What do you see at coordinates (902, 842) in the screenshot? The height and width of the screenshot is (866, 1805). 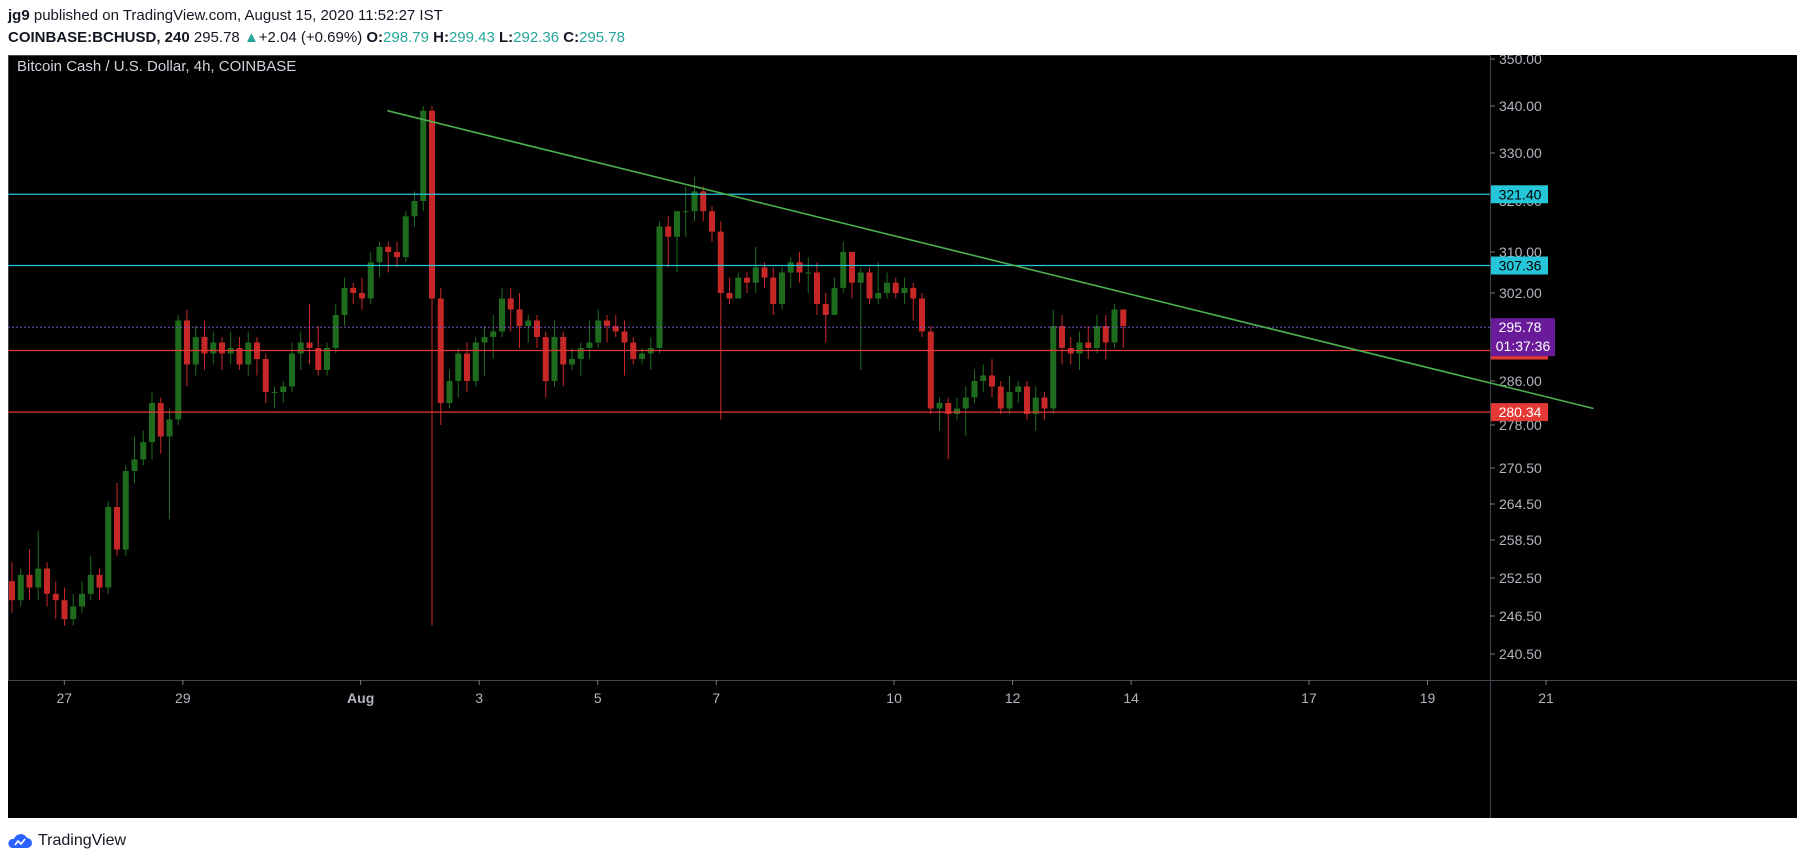 I see `chart-footer: TradingView` at bounding box center [902, 842].